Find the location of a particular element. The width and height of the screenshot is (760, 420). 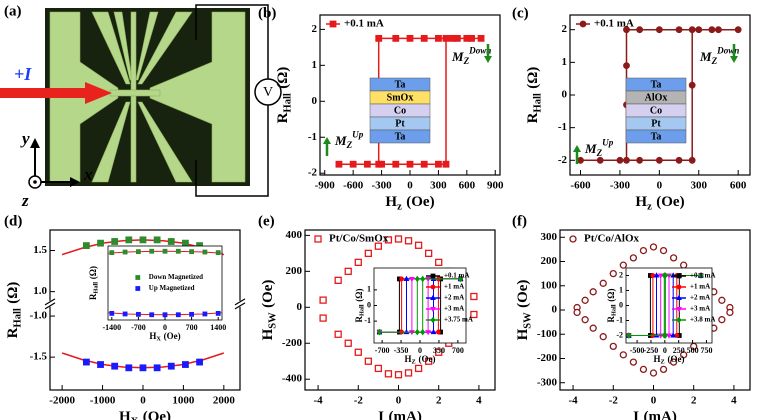

stack-label: Pt is located at coordinates (656, 123).